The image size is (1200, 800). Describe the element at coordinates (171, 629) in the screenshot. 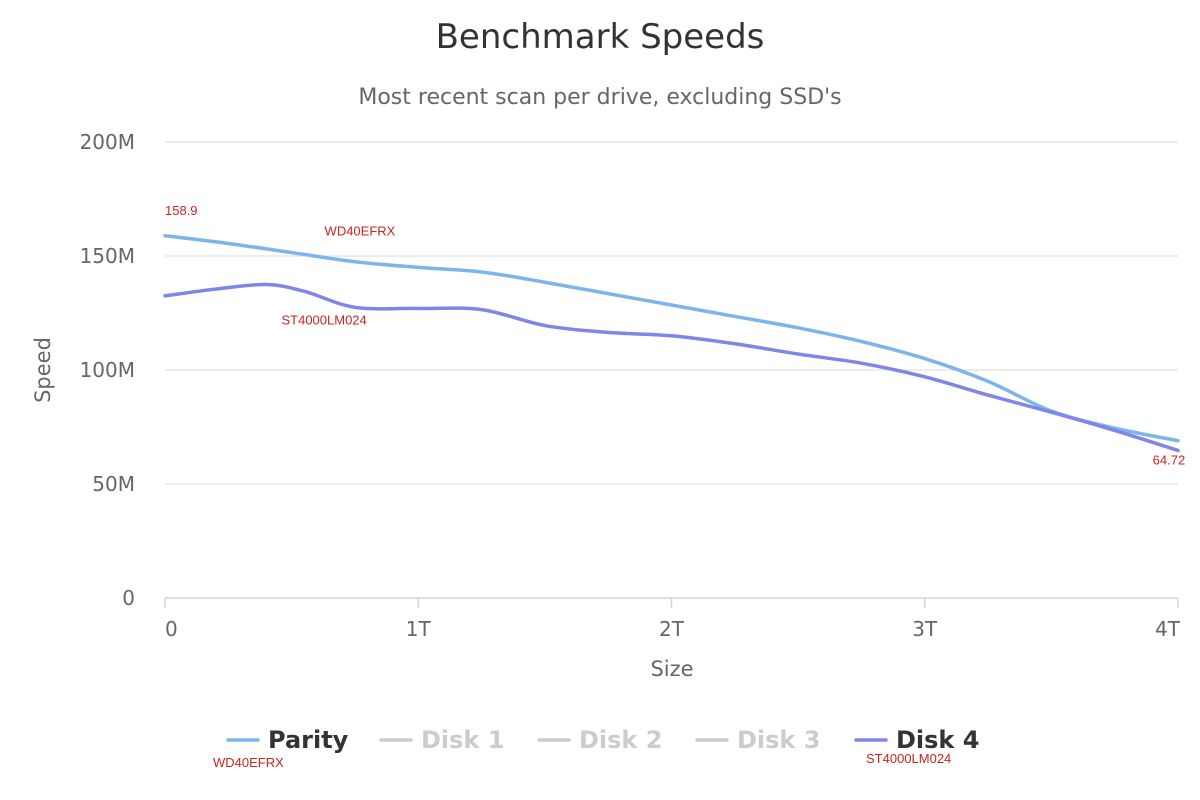

I see `x-tick-label: 0` at that location.